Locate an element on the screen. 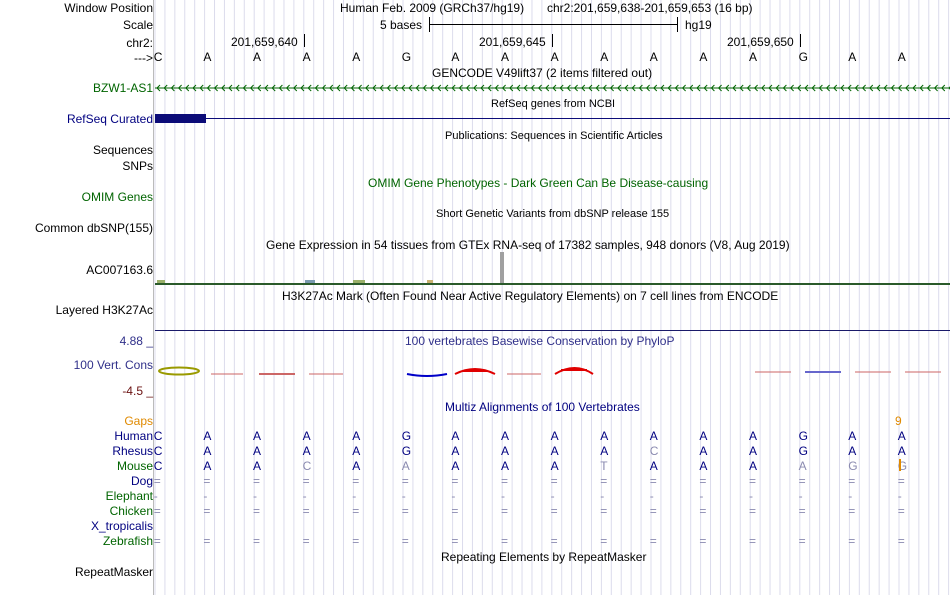 This screenshot has height=595, width=950. snps-track-label: SNPs is located at coordinates (137, 166).